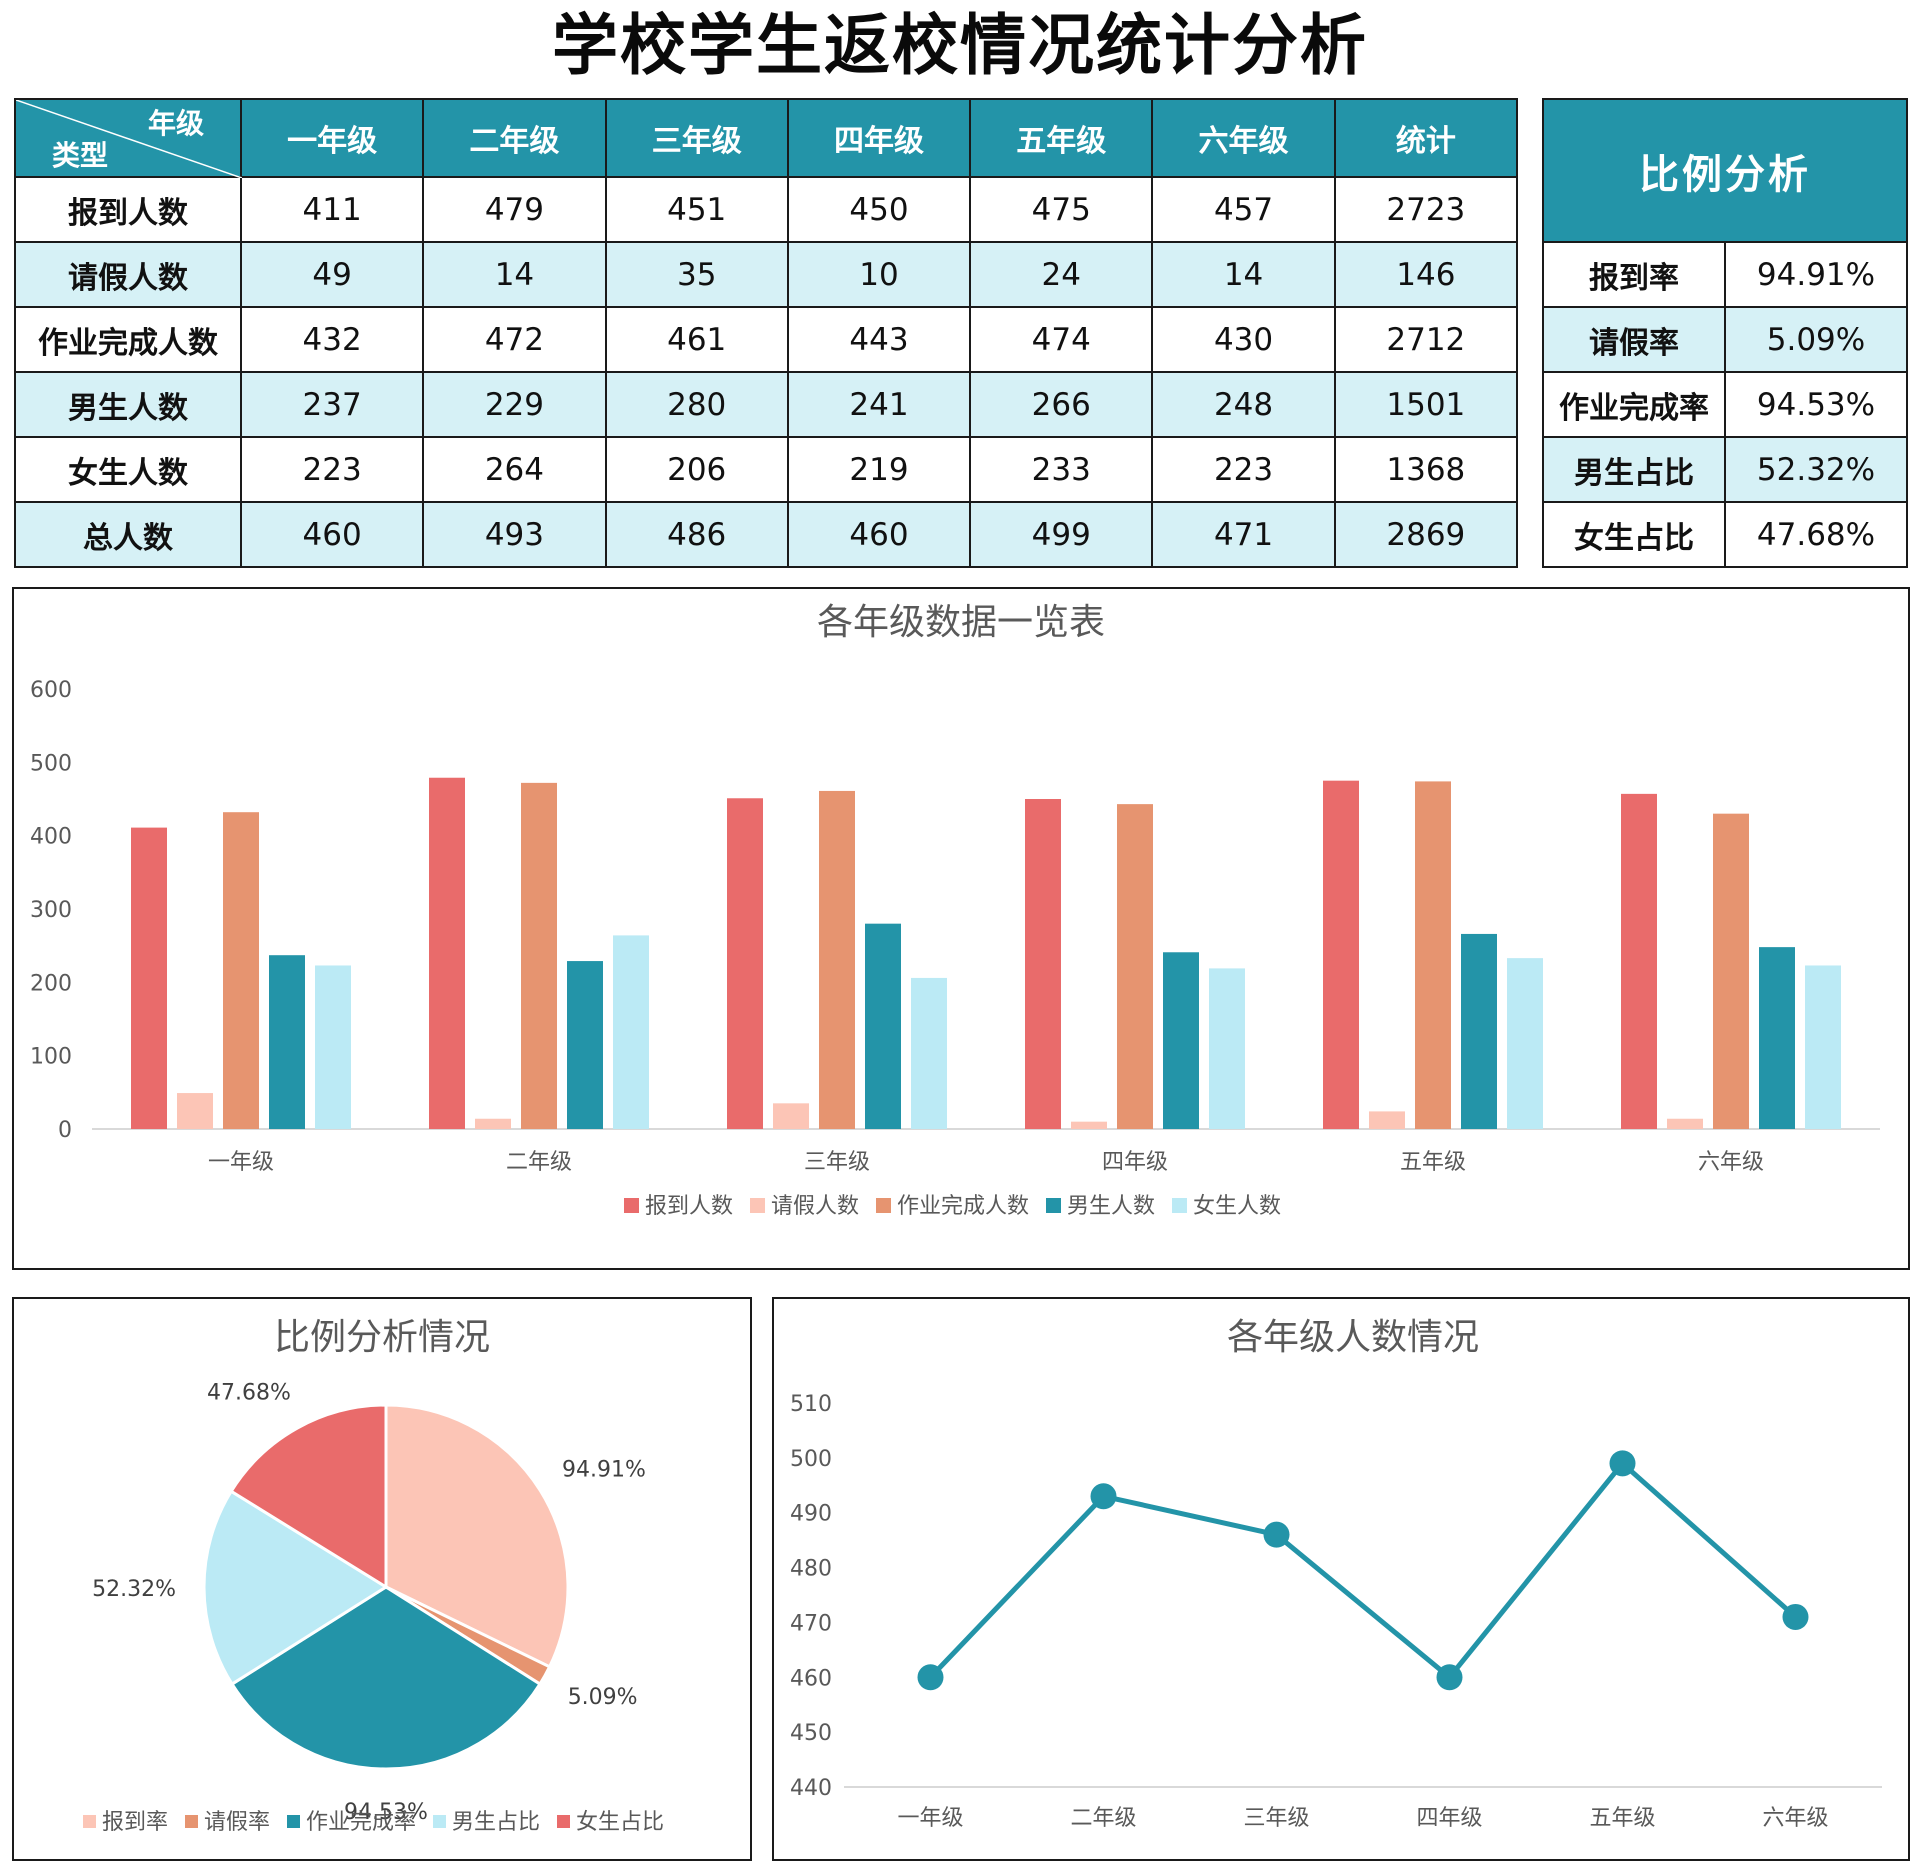 The width and height of the screenshot is (1920, 1871). What do you see at coordinates (879, 274) in the screenshot?
I see `table-cell: 10` at bounding box center [879, 274].